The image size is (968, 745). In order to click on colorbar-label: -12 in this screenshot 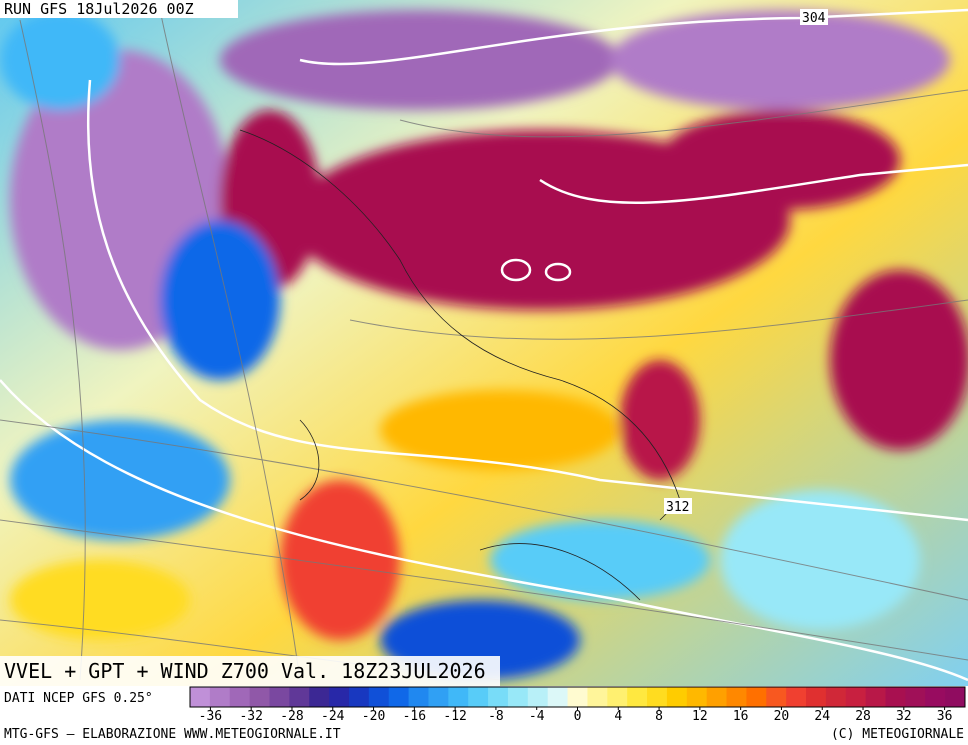, I will do `click(454, 716)`.